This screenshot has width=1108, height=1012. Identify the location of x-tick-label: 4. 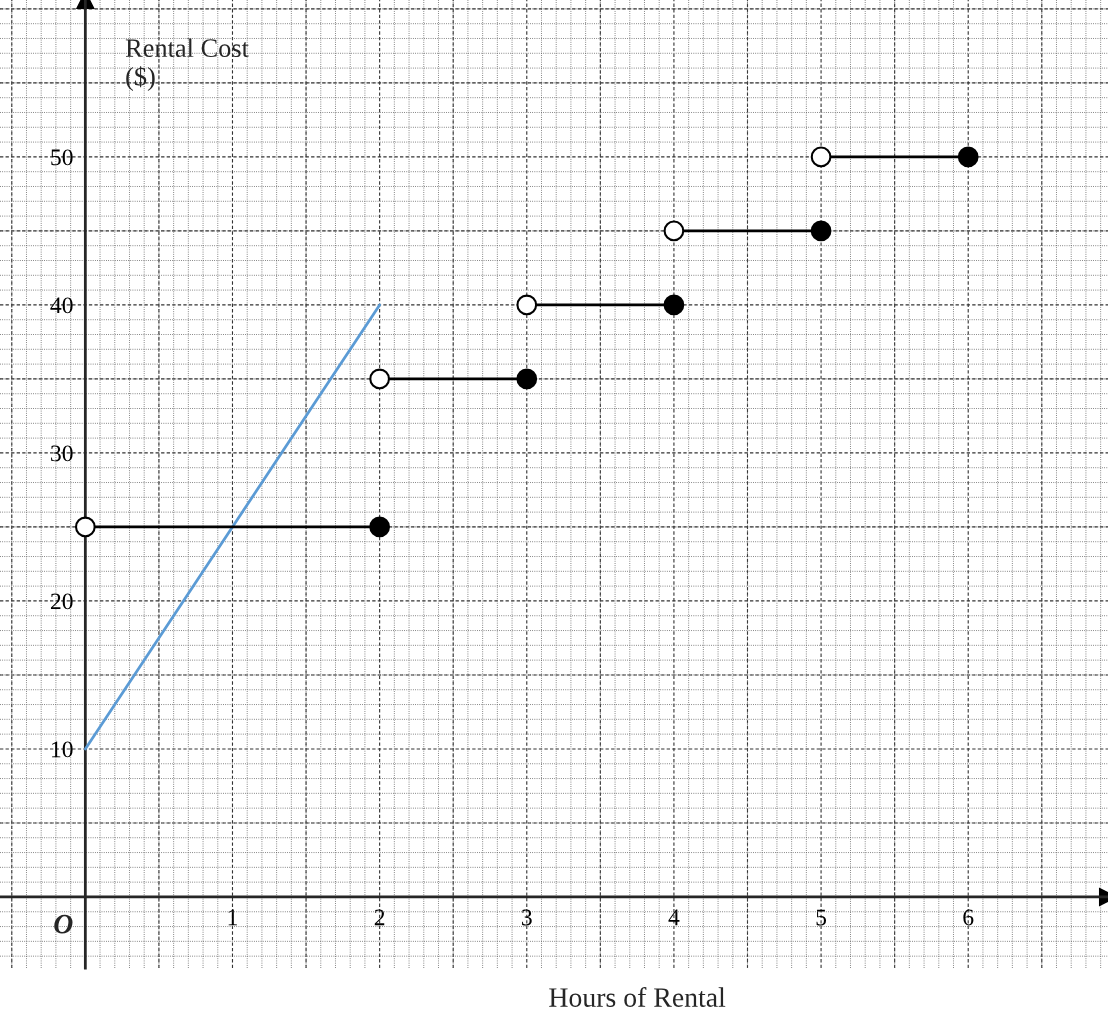
(674, 917).